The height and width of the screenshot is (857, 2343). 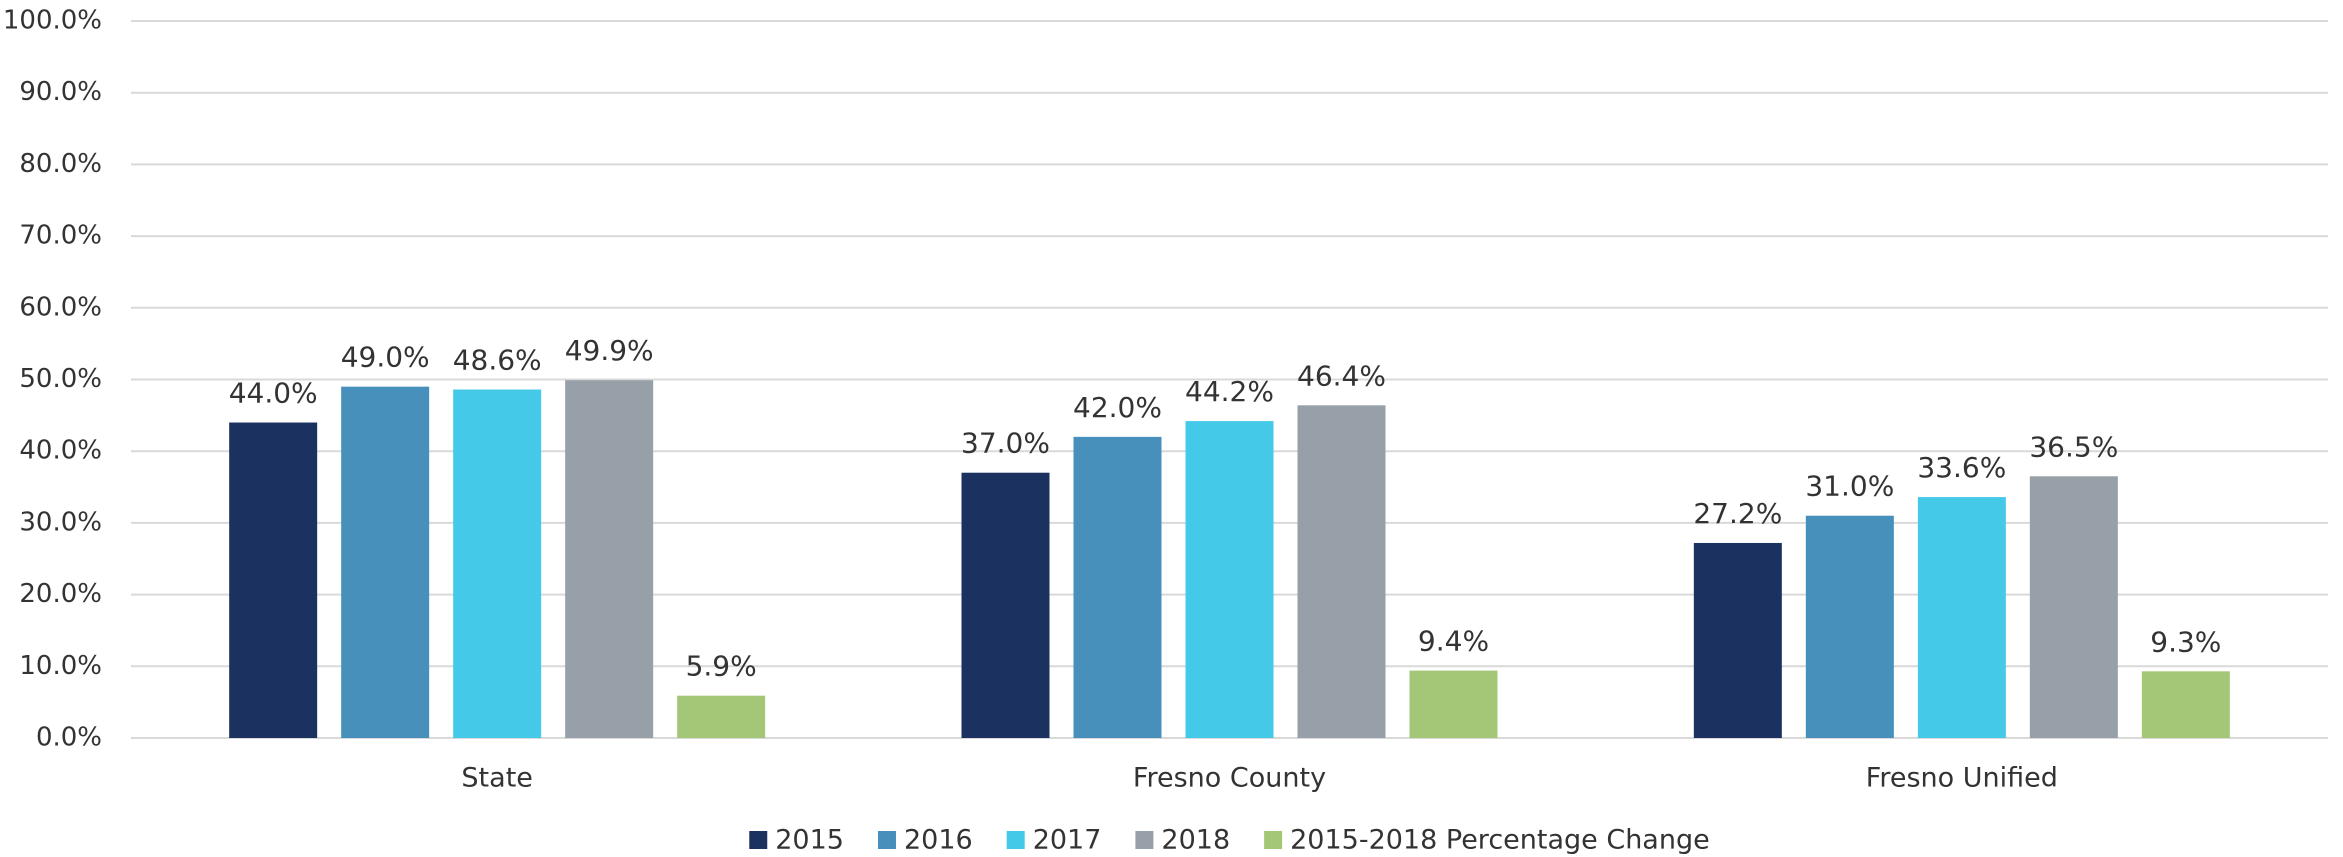 What do you see at coordinates (721, 666) in the screenshot?
I see `data-label: 5.9%` at bounding box center [721, 666].